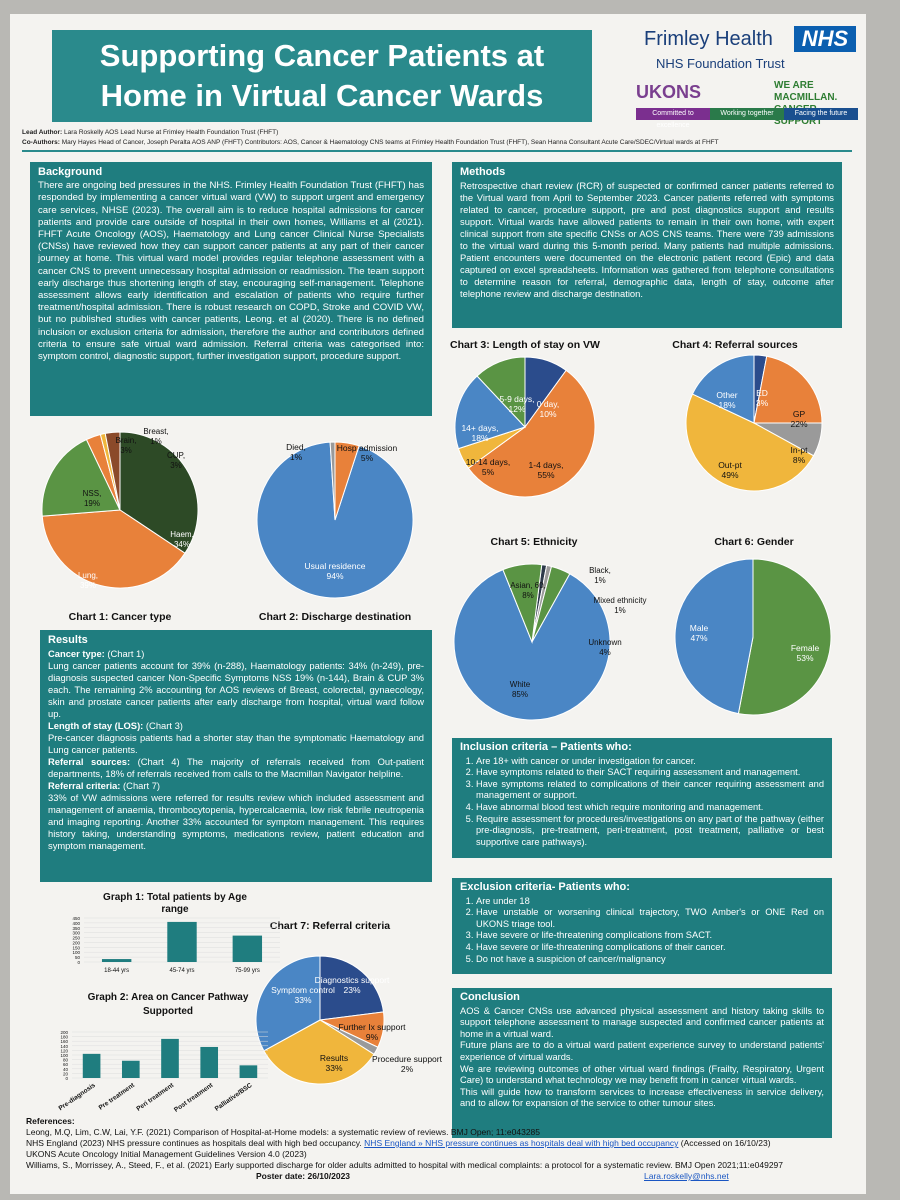 The image size is (900, 1200). What do you see at coordinates (372, 1027) in the screenshot?
I see `chart7-slice-label: Further Ix support` at bounding box center [372, 1027].